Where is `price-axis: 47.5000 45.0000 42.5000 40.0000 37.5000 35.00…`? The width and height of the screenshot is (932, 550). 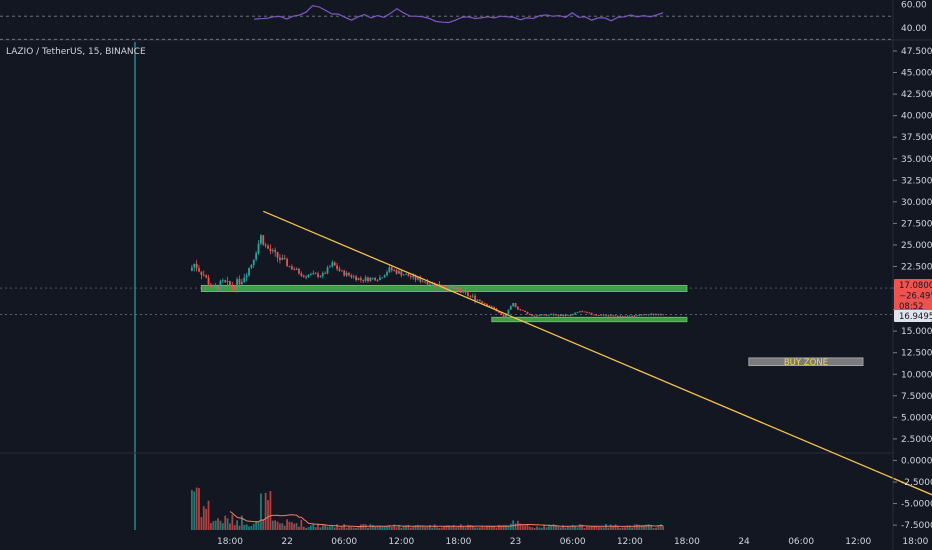
price-axis: 47.5000 45.0000 42.5000 40.0000 37.5000 35.00… is located at coordinates (912, 275).